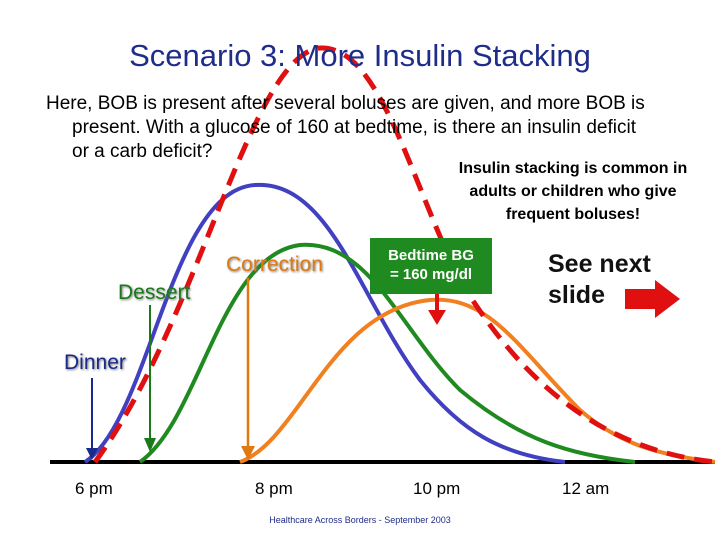 The width and height of the screenshot is (720, 540). What do you see at coordinates (150, 445) in the screenshot?
I see `dessert-arrowhead` at bounding box center [150, 445].